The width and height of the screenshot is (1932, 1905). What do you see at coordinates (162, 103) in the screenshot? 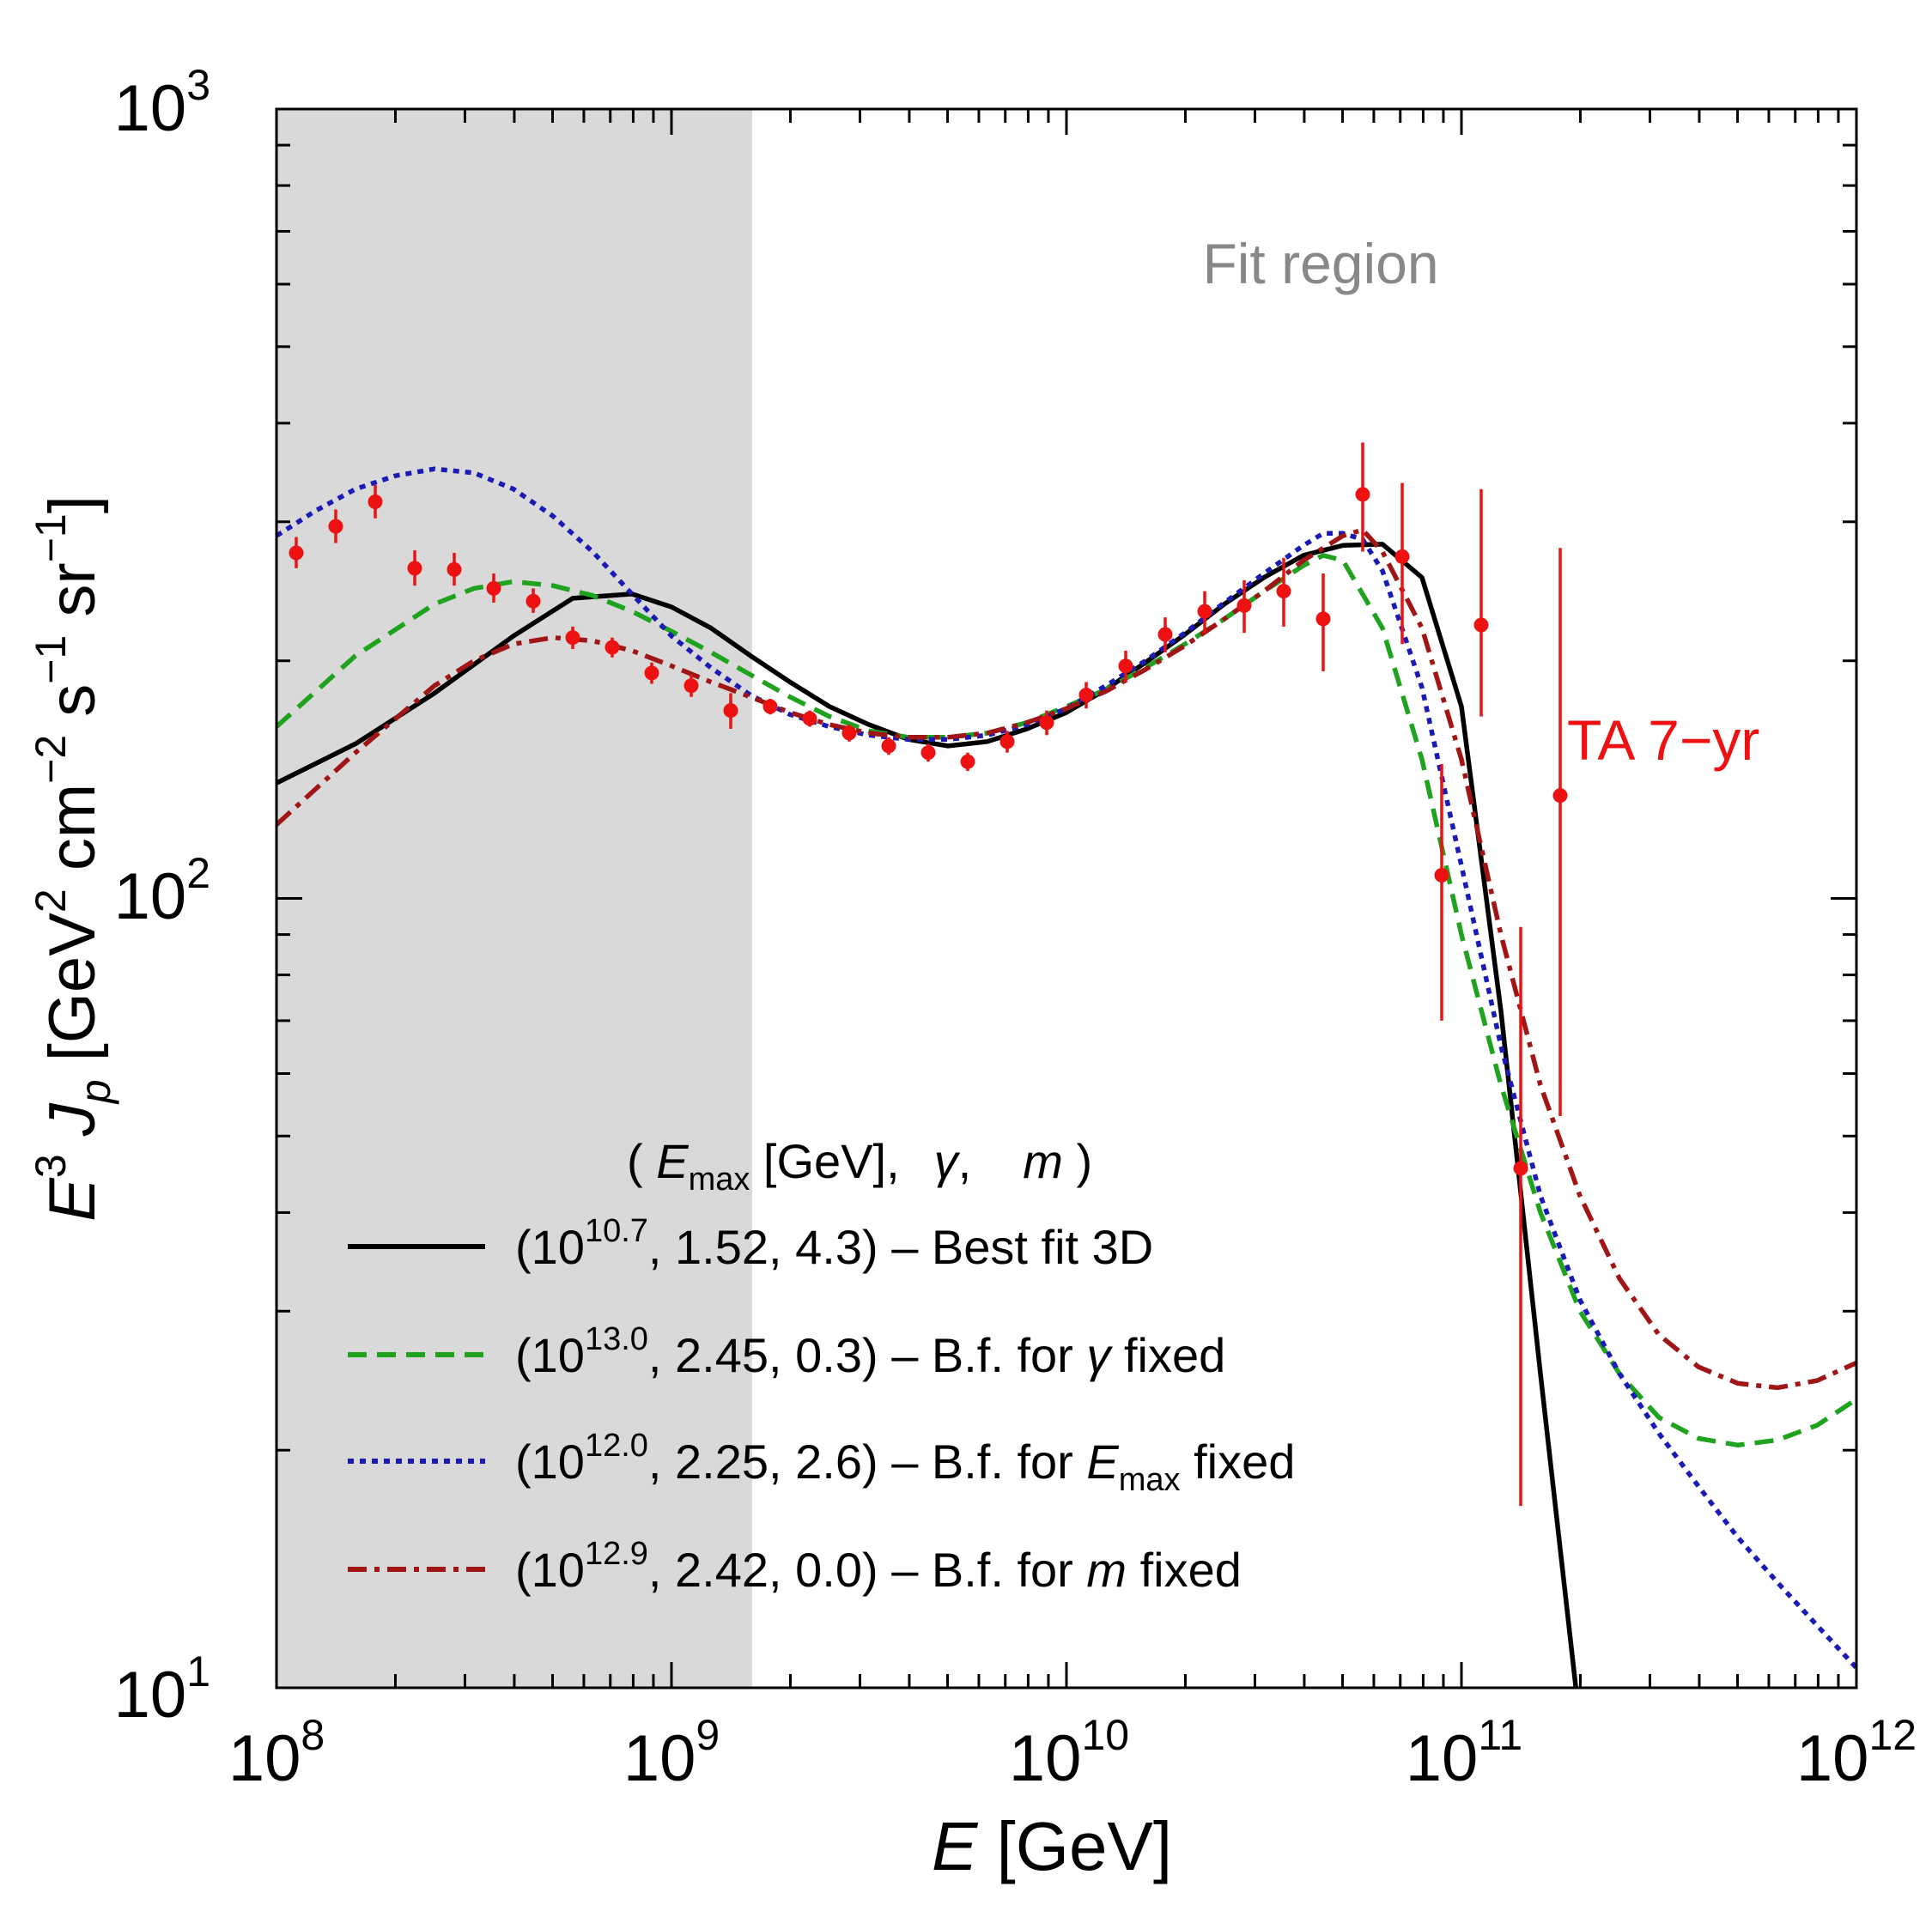
I see `y-tick-label: 10³` at bounding box center [162, 103].